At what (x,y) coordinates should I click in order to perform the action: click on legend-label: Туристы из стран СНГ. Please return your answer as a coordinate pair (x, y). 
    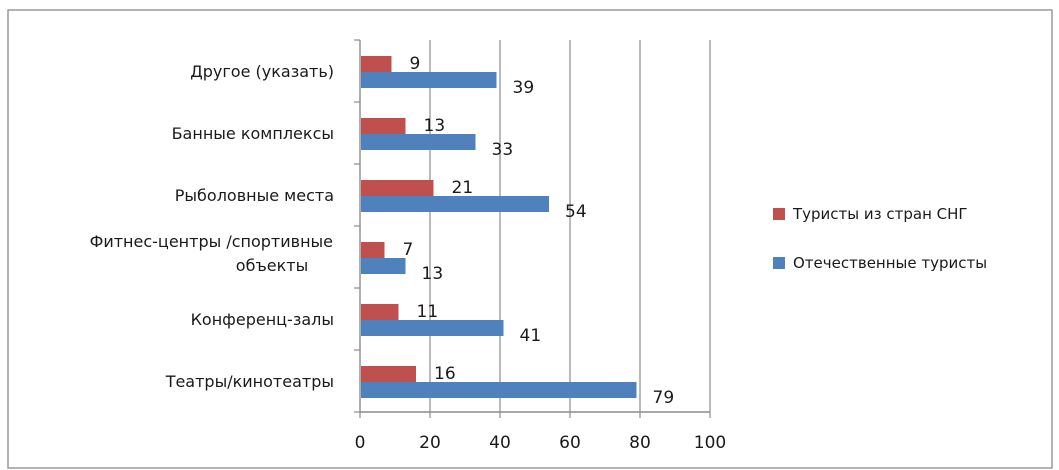
    Looking at the image, I should click on (880, 214).